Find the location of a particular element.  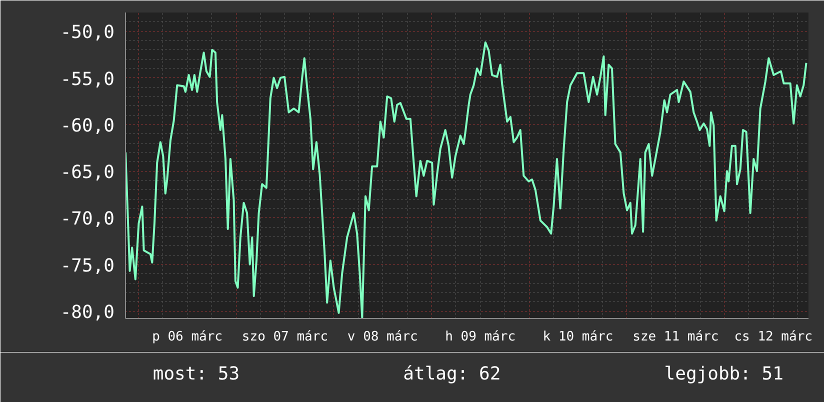

y-tick-label: -65,0 is located at coordinates (87, 173).